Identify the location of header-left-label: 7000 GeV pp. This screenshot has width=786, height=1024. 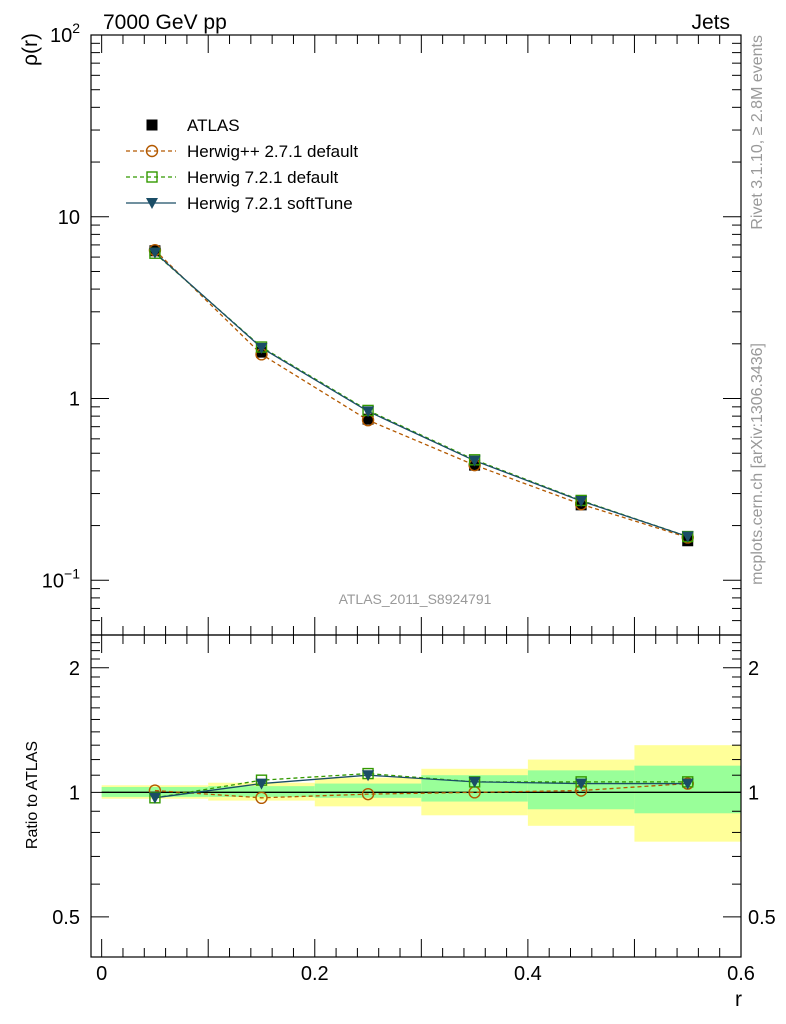
(165, 22).